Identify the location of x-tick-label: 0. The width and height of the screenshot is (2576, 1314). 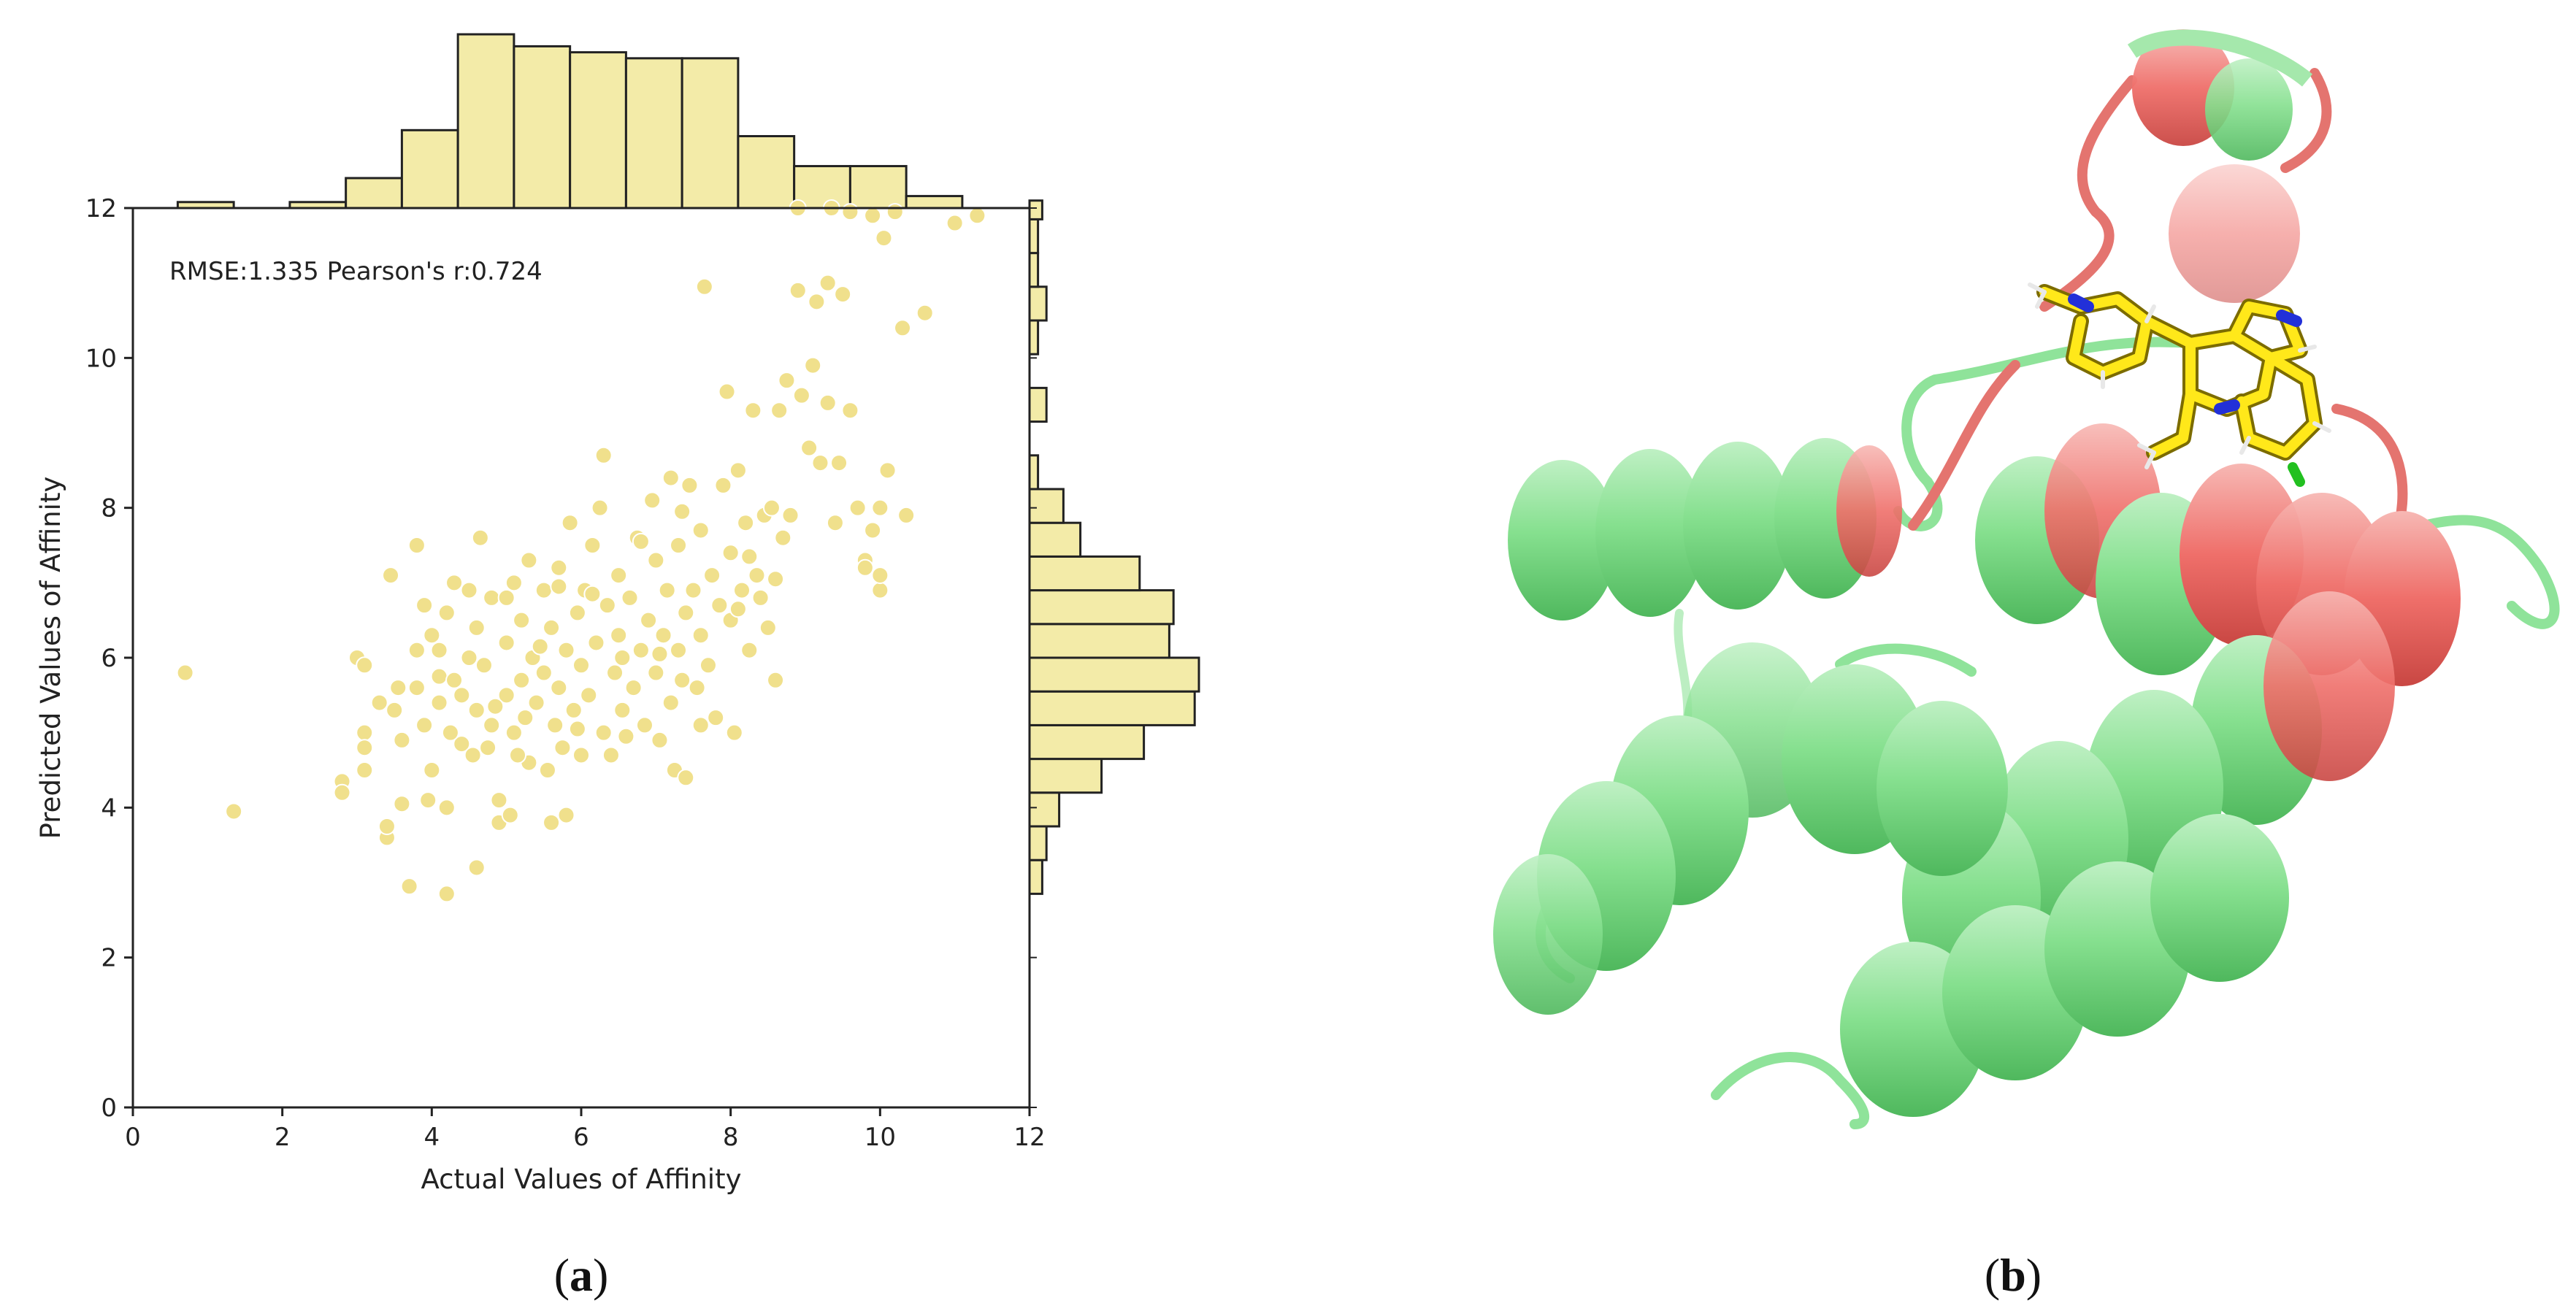
(133, 1137).